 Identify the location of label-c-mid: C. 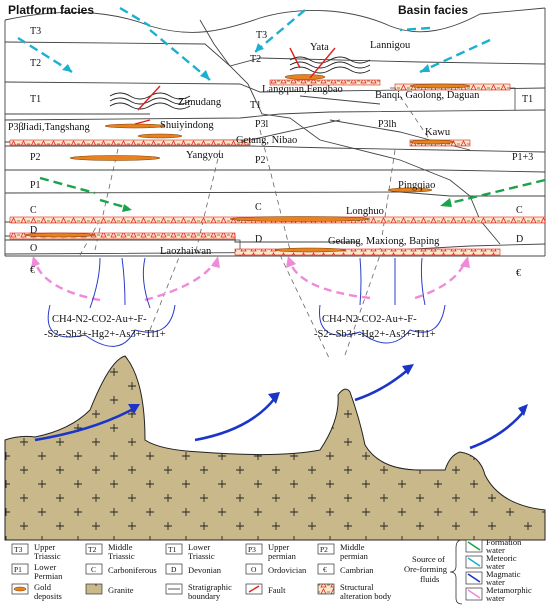
(258, 207).